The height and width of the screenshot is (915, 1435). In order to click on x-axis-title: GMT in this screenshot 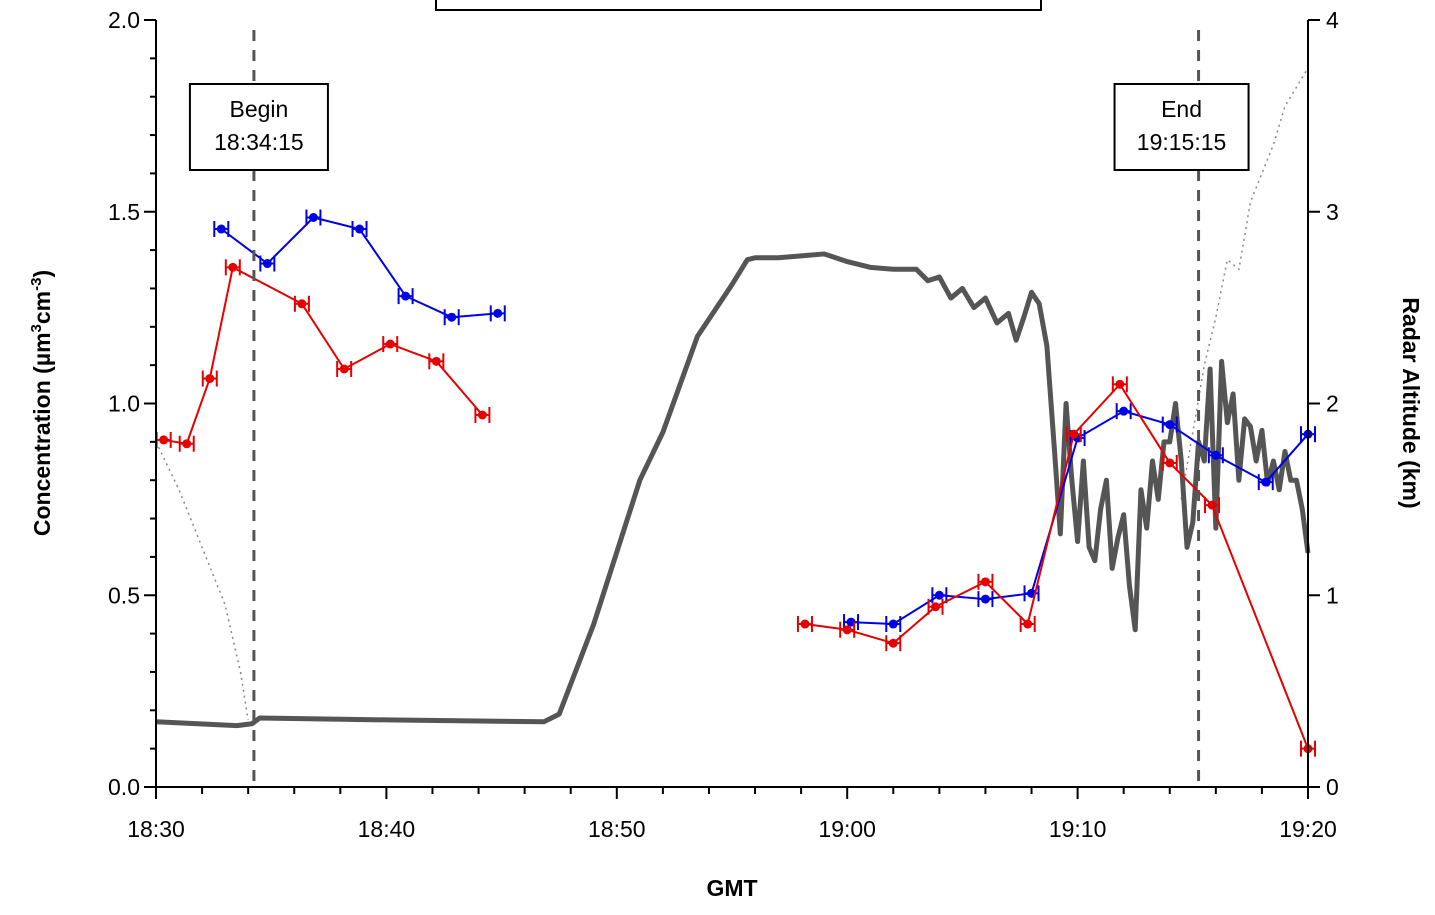, I will do `click(731, 888)`.